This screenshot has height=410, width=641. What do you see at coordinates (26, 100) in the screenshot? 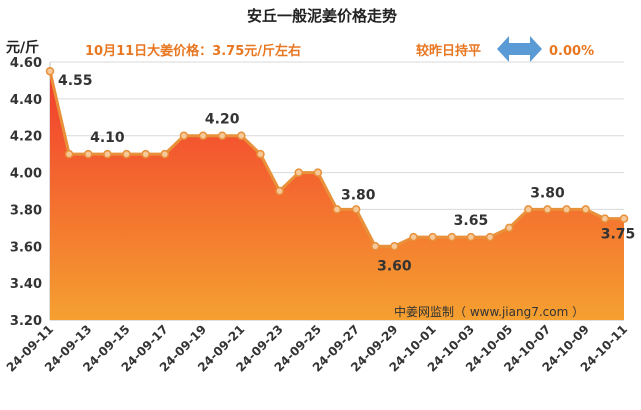
I see `y-tick-label: 4.40` at bounding box center [26, 100].